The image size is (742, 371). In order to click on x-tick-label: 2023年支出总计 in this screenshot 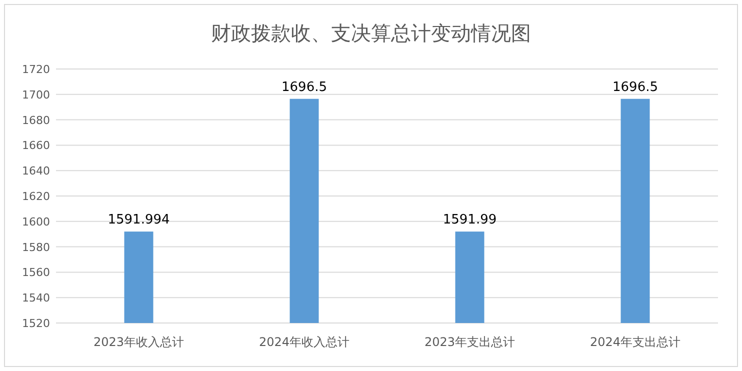, I will do `click(470, 342)`.